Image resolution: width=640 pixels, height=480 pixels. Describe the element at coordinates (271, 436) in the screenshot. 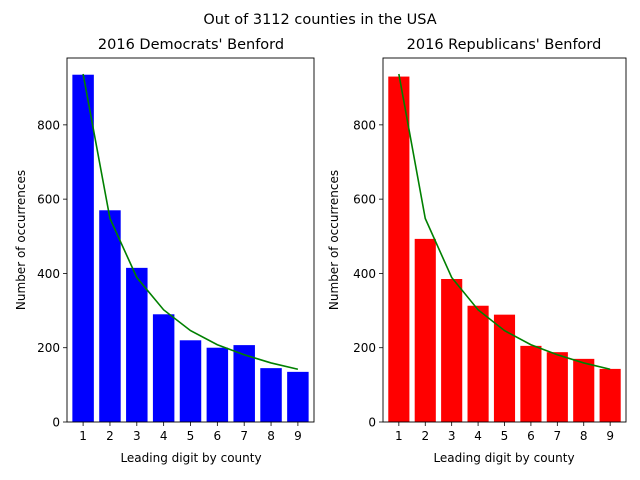

I see `left-x-tick-label: 8` at that location.